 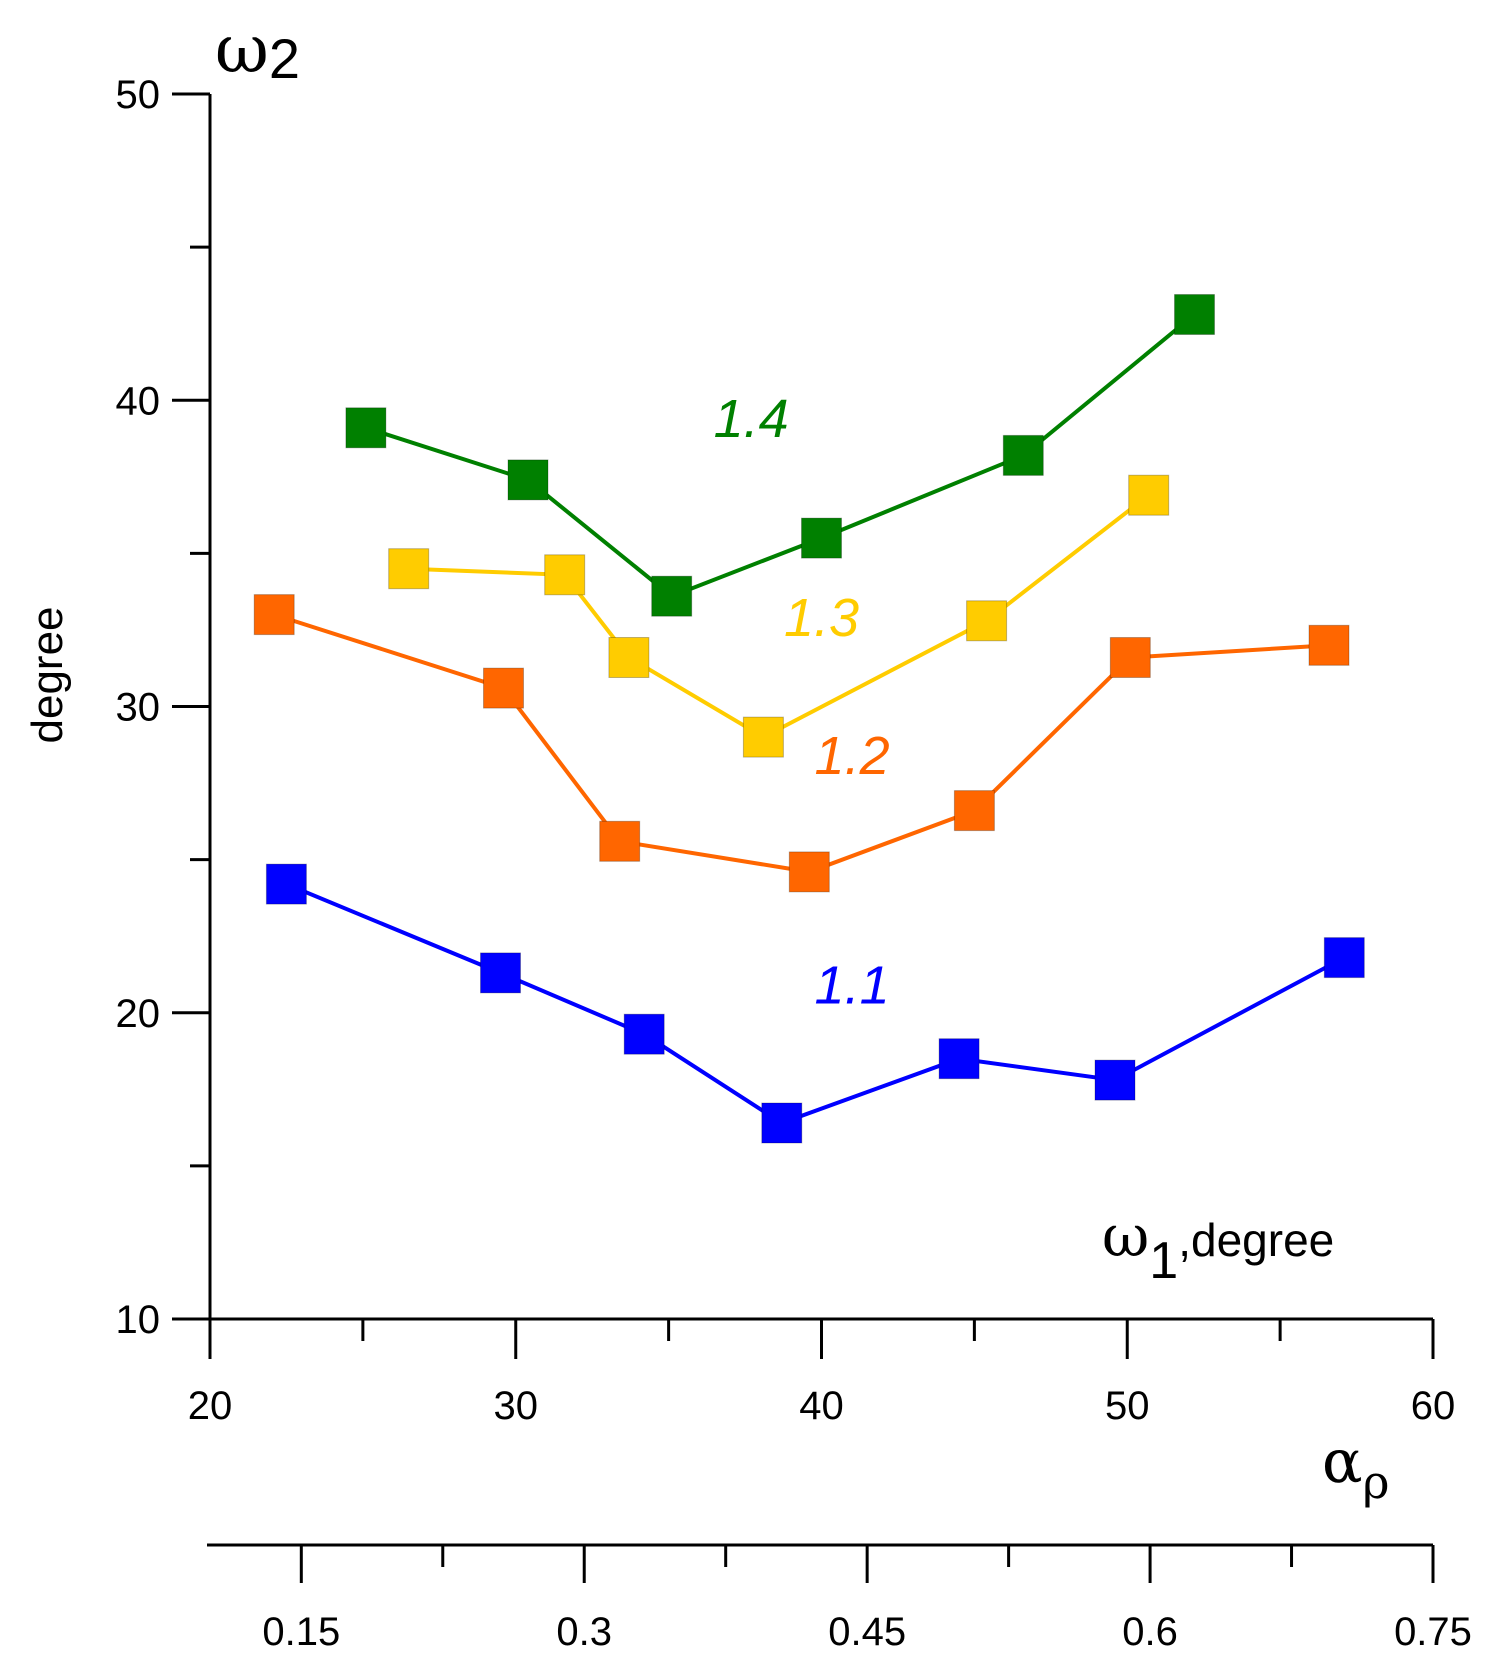 What do you see at coordinates (821, 1406) in the screenshot?
I see `x-tick-label: 40` at bounding box center [821, 1406].